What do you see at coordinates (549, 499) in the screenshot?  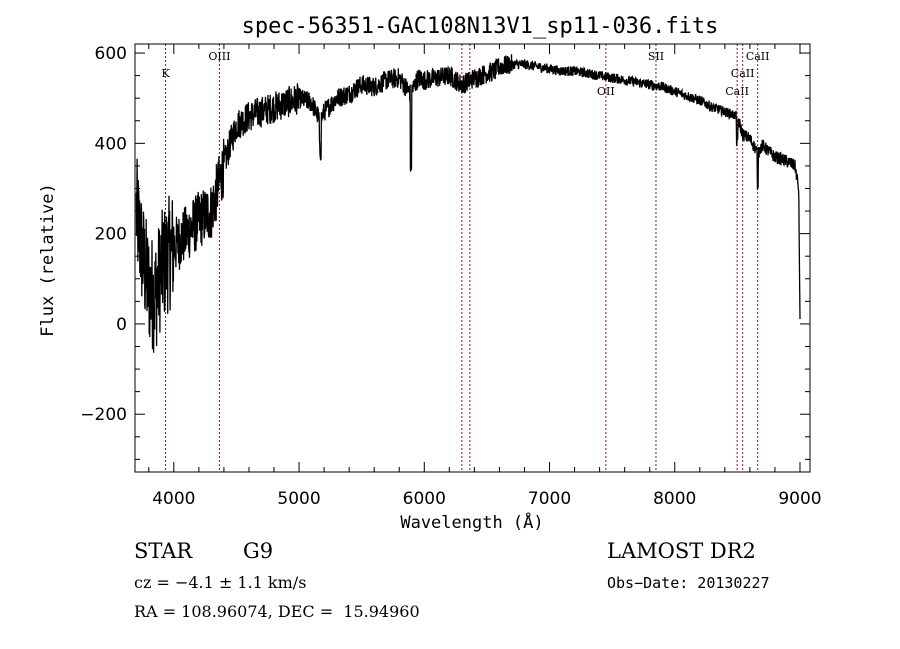 I see `x-tick-label: 7000` at bounding box center [549, 499].